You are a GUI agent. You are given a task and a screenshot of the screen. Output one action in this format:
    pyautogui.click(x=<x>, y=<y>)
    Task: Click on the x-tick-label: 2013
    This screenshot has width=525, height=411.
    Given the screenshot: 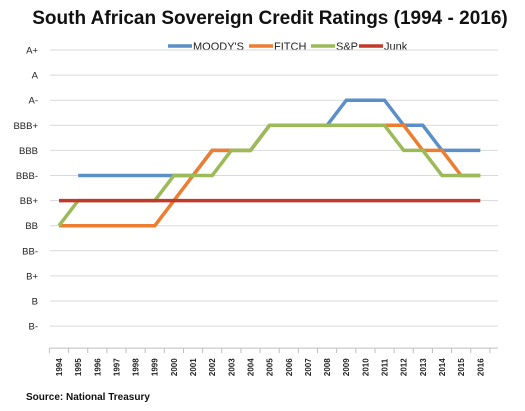 What is the action you would take?
    pyautogui.click(x=423, y=367)
    